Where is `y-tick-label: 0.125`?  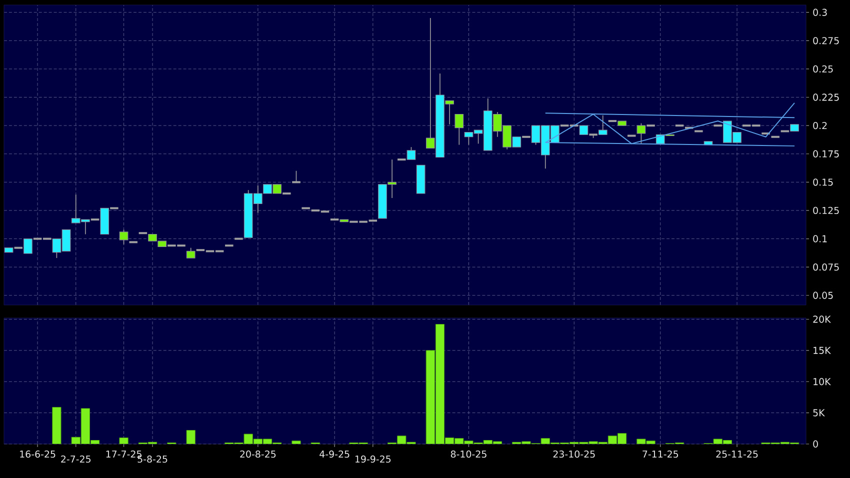 y-tick-label: 0.125 is located at coordinates (826, 210).